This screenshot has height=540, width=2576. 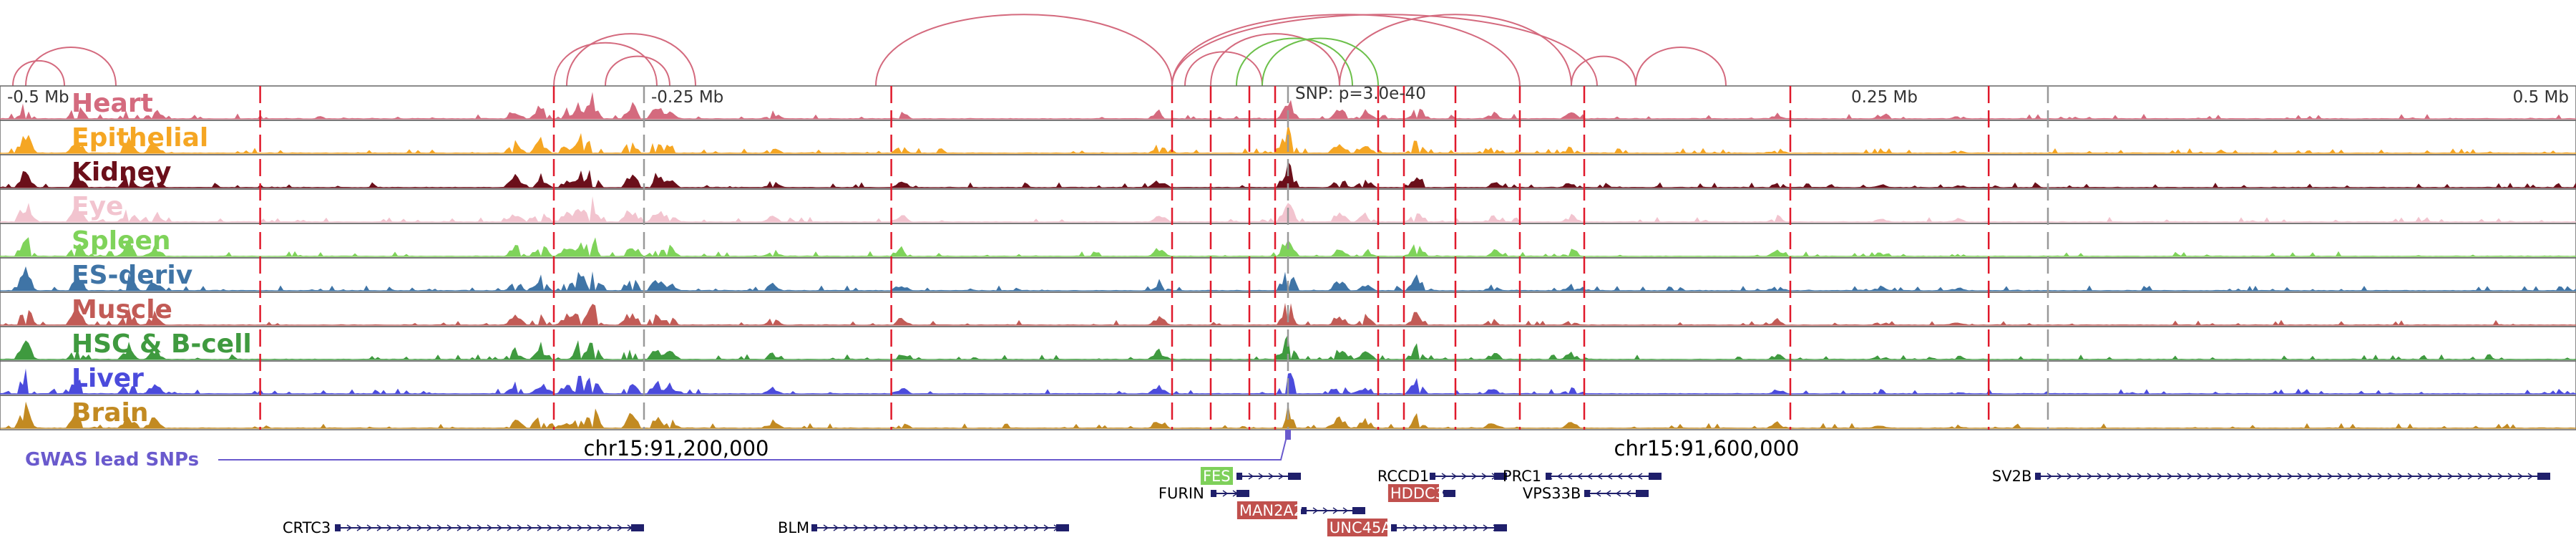 What do you see at coordinates (1062, 527) in the screenshot?
I see `gene-exon-BLM` at bounding box center [1062, 527].